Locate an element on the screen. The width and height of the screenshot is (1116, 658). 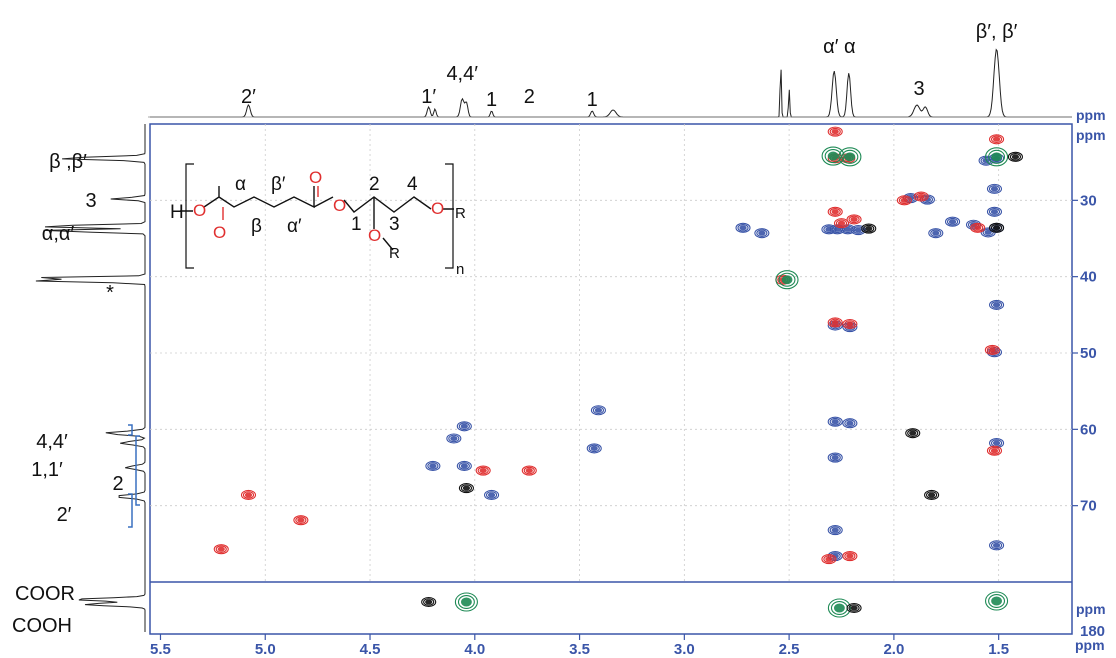
y-tick-label-180: 180 is located at coordinates (1092, 631).